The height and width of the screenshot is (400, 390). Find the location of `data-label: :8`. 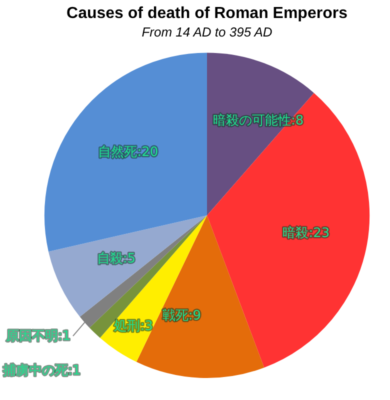

data-label: :8 is located at coordinates (297, 120).